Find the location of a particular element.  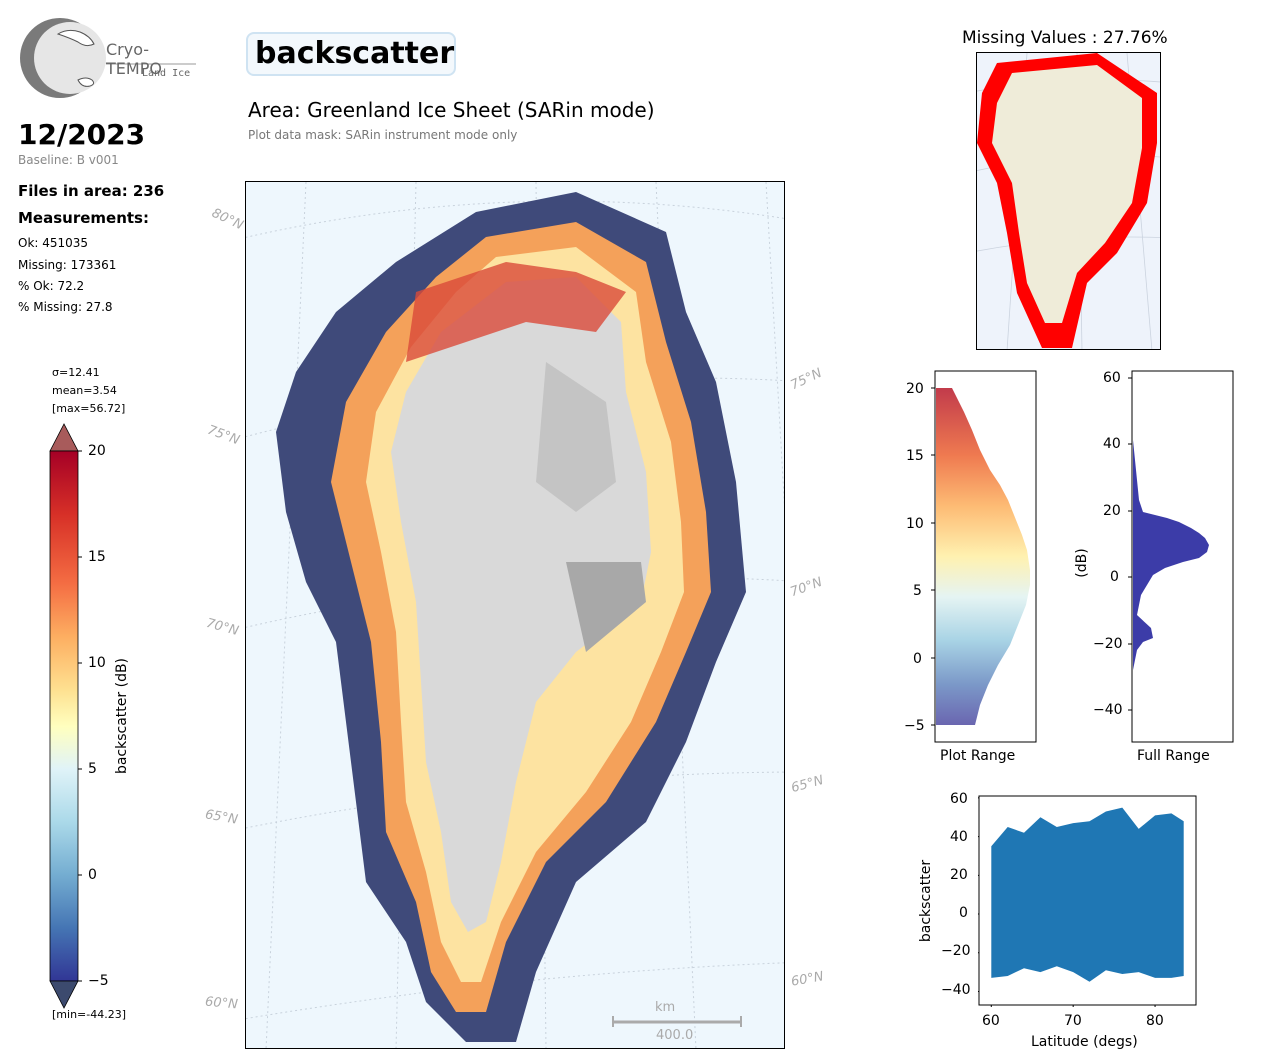

stat-pct-missing: % Missing: 27.8 is located at coordinates (65, 307).